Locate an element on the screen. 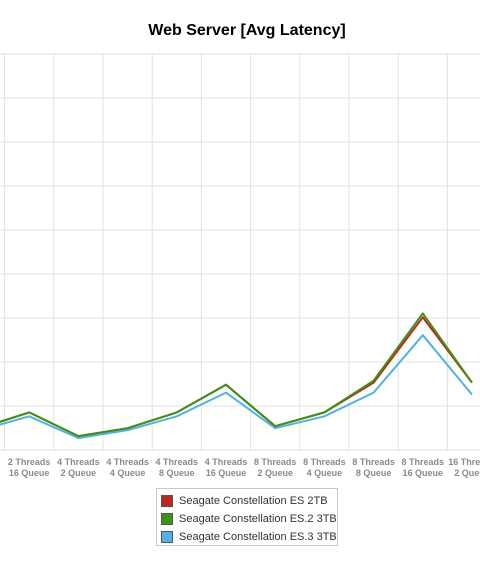 The width and height of the screenshot is (480, 568). x-tick-label: 8 Threads 16 Queue is located at coordinates (423, 467).